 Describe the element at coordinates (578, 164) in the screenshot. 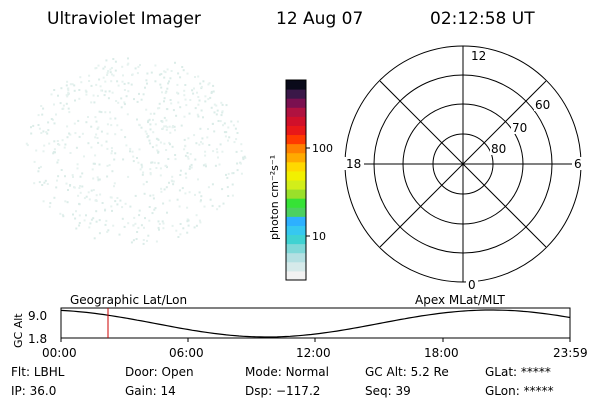

I see `mlt-6-label: 6` at that location.